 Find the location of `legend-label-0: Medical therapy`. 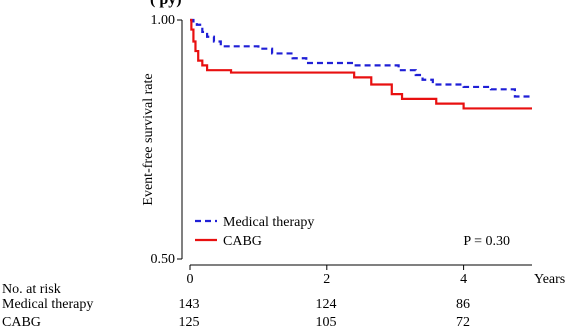

legend-label-0: Medical therapy is located at coordinates (268, 222).